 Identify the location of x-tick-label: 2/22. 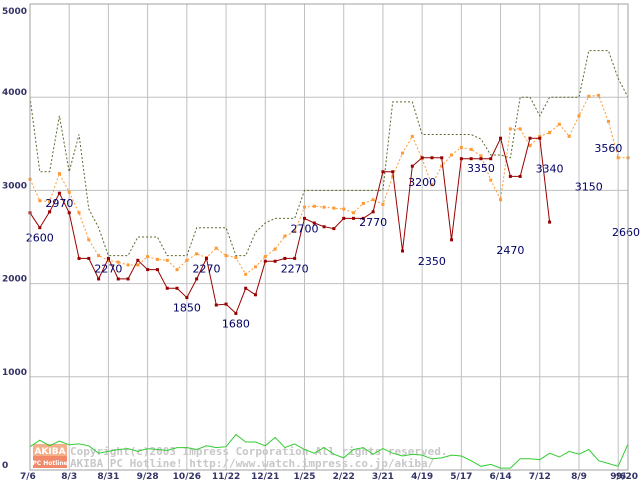
(344, 476).